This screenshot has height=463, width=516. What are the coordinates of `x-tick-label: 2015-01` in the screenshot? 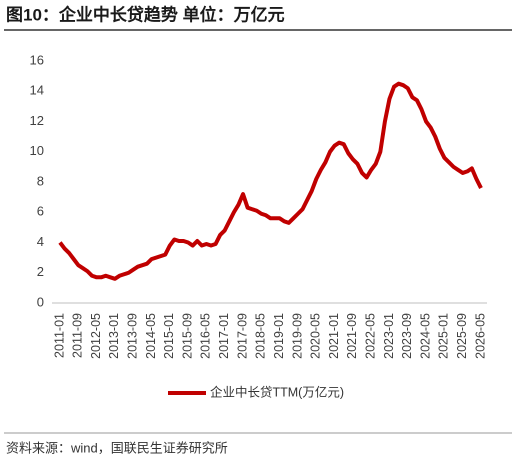 It's located at (169, 336).